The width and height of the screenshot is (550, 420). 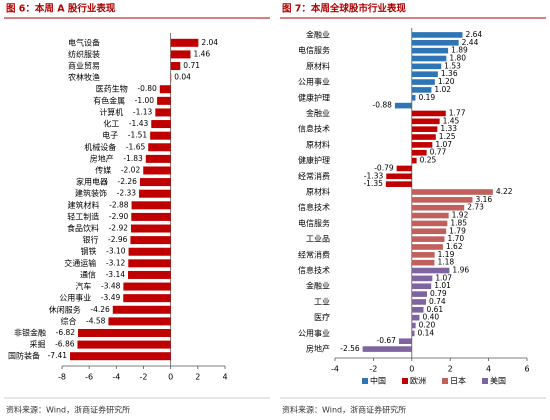 I want to click on value-label: 0.61, so click(x=435, y=309).